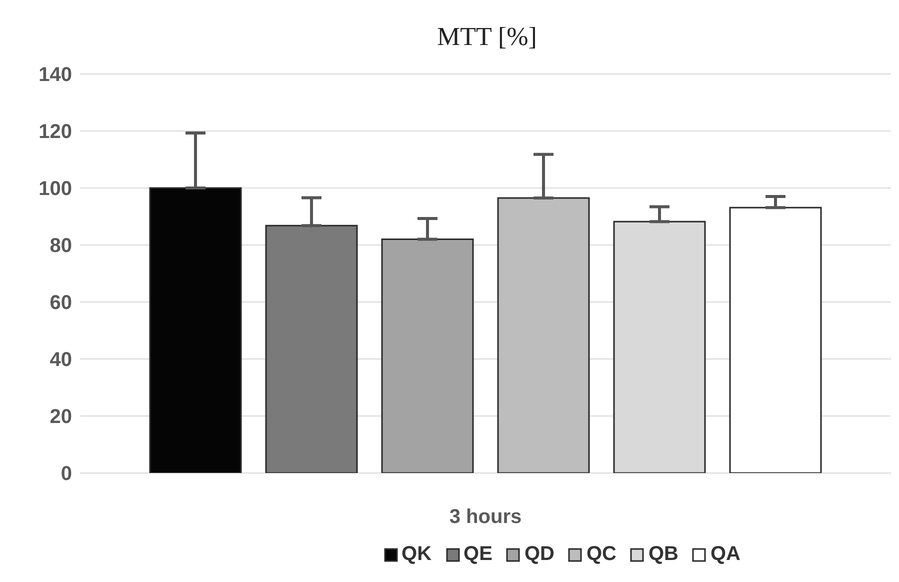  Describe the element at coordinates (417, 554) in the screenshot. I see `legend-label: QK` at that location.